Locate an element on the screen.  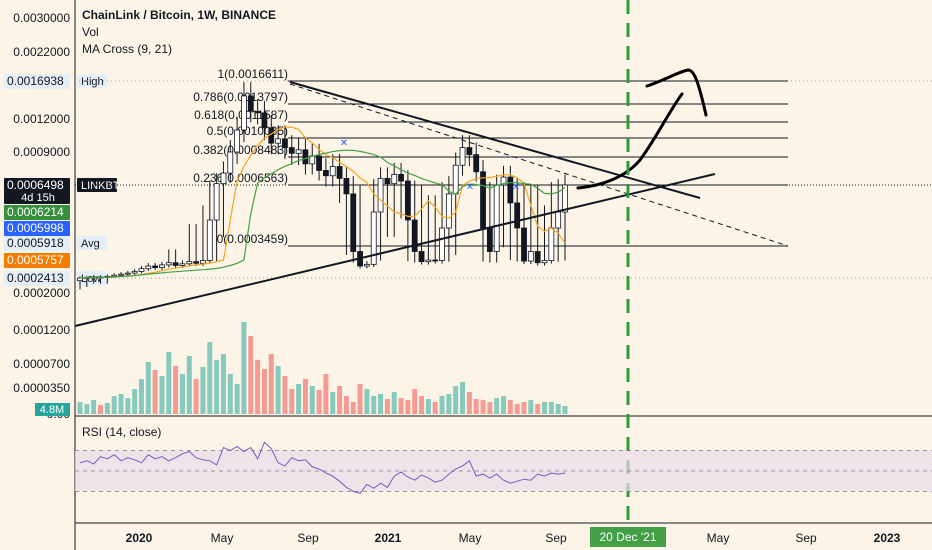
date-highlight-bg is located at coordinates (628, 537).